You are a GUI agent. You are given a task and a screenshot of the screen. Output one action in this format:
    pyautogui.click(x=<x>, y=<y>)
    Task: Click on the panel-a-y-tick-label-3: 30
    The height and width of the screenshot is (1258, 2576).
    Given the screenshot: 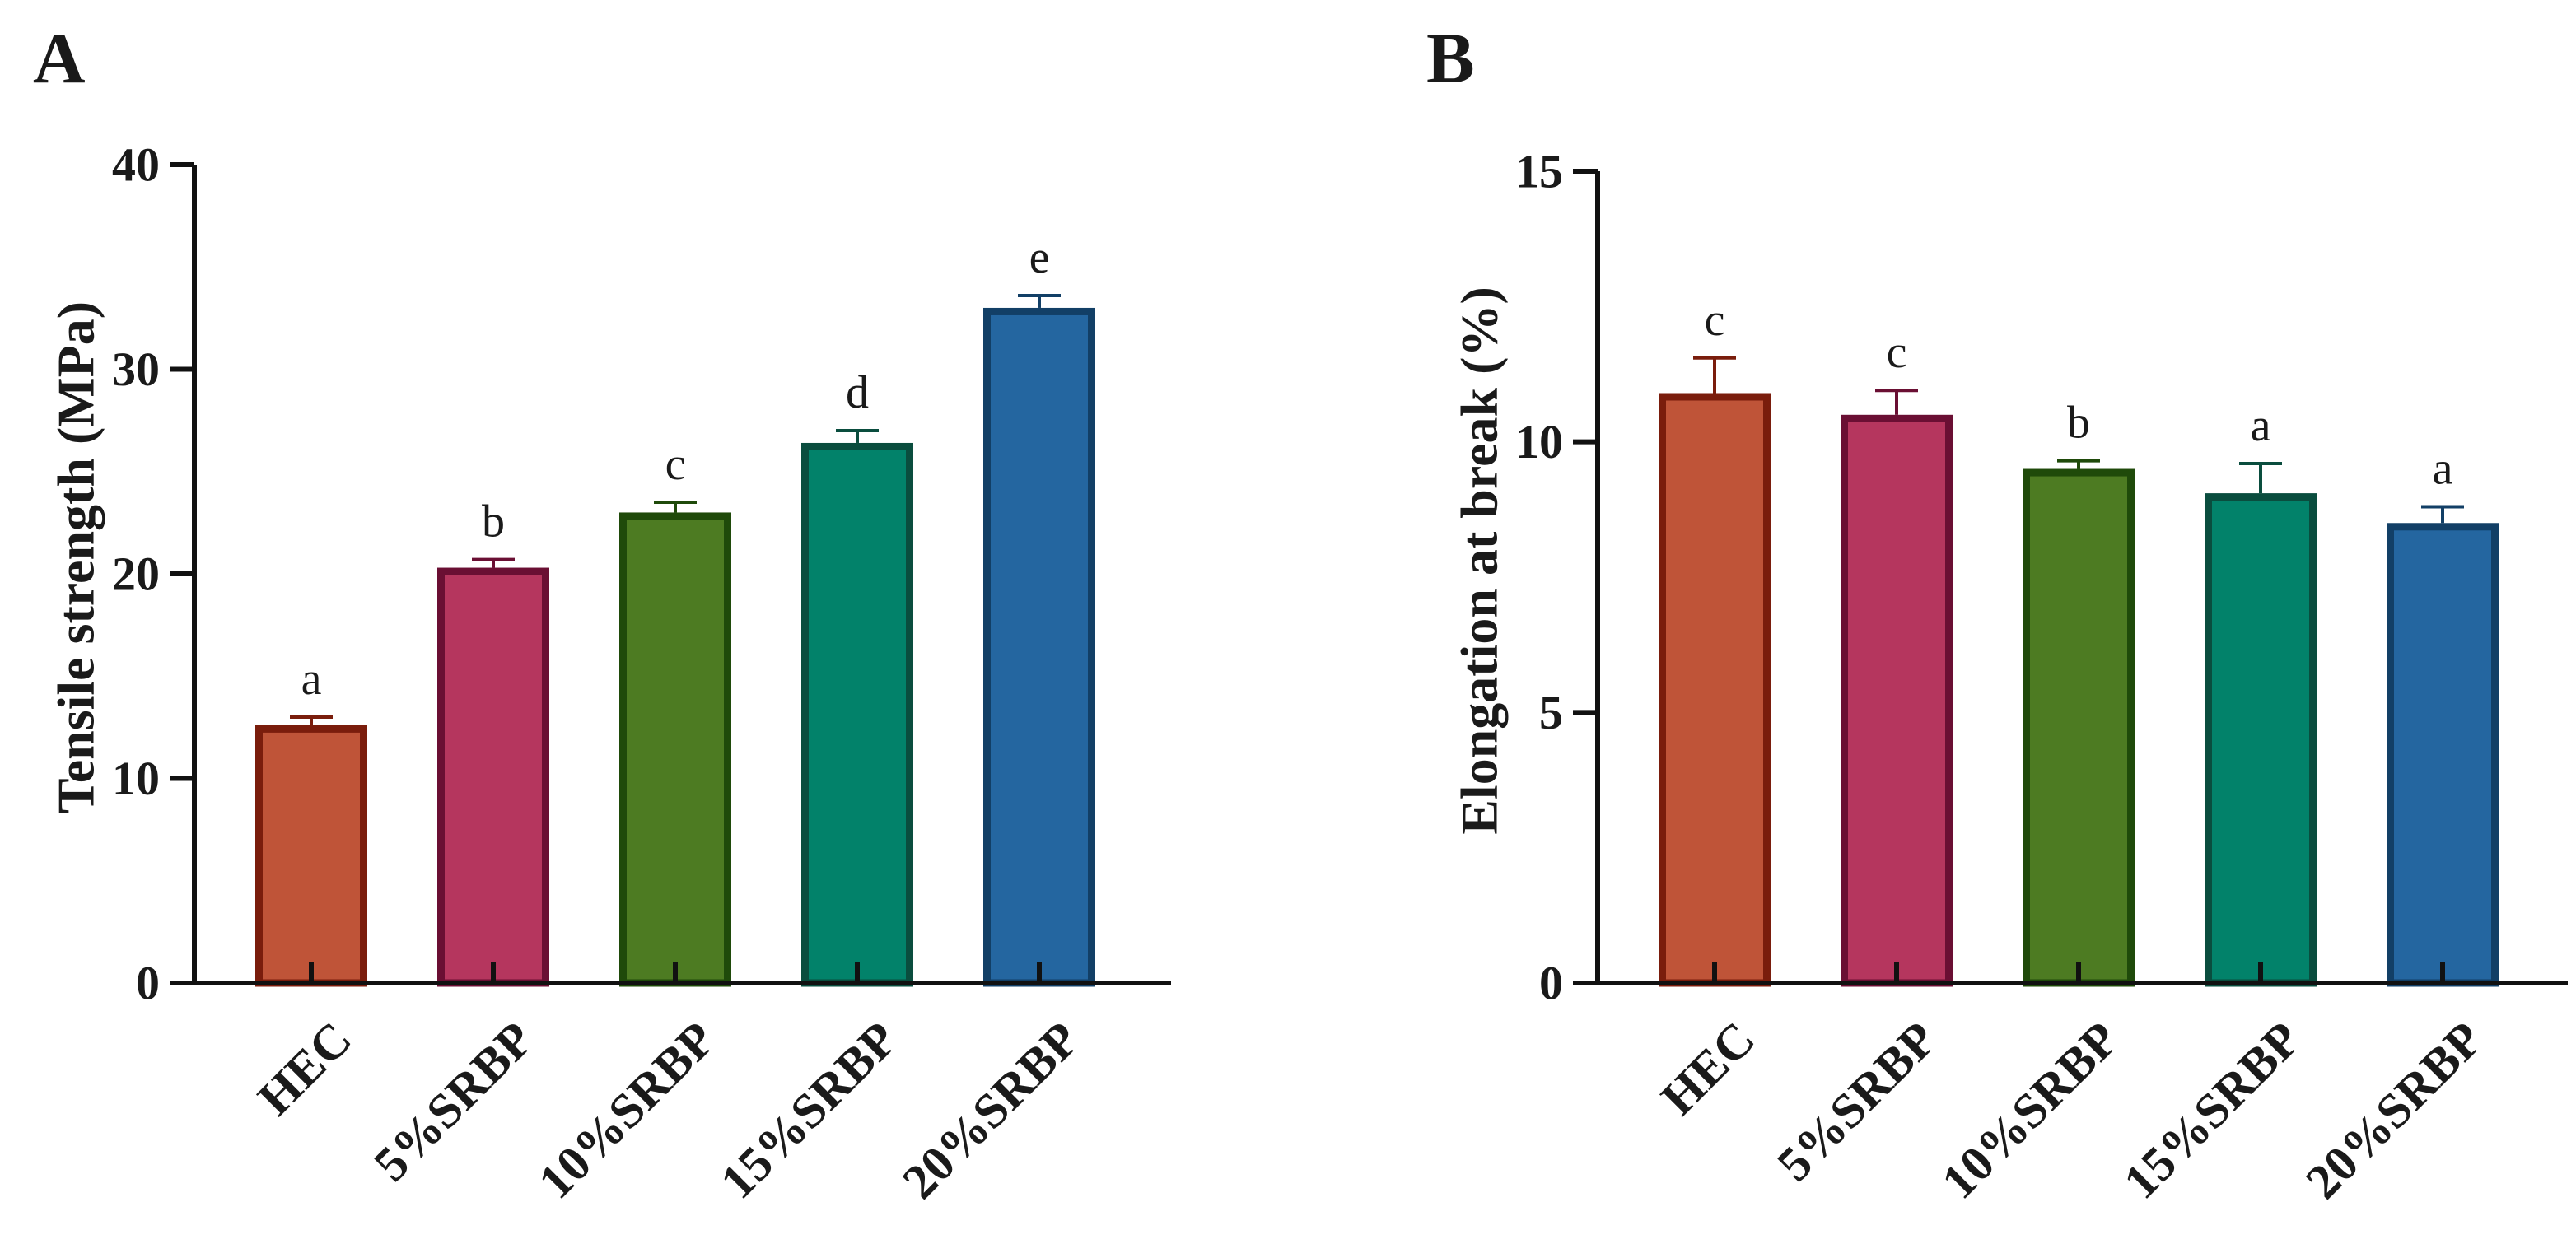 What is the action you would take?
    pyautogui.click(x=136, y=369)
    